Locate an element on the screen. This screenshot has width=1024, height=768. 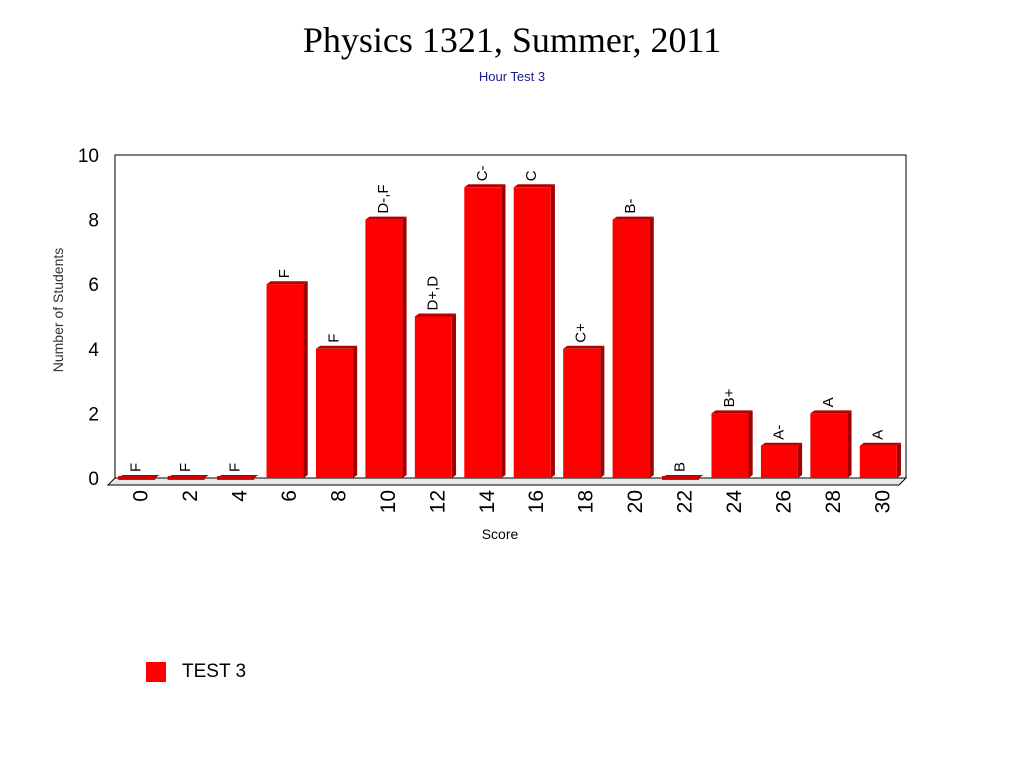
x-tick-label: 6 is located at coordinates (289, 496).